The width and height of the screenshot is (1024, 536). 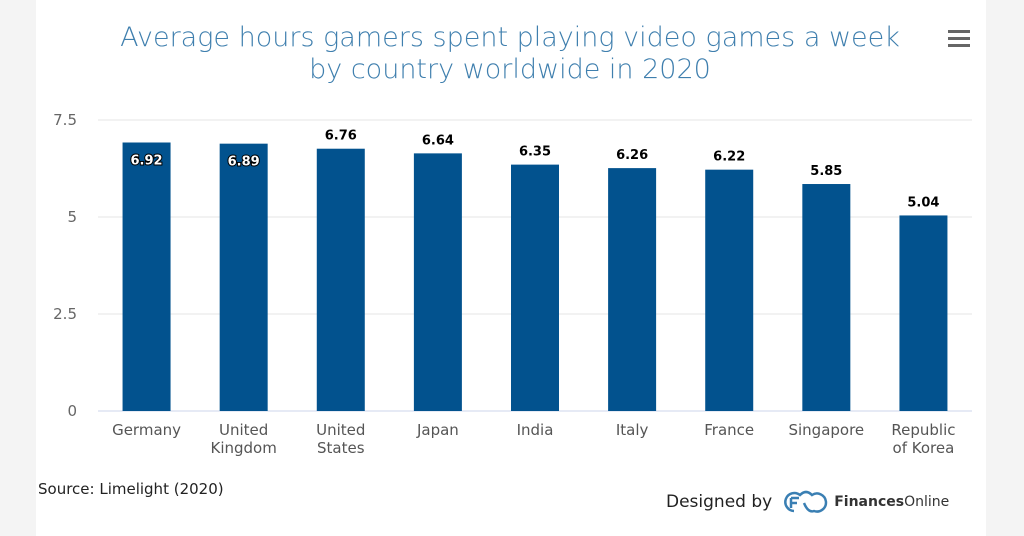 What do you see at coordinates (147, 161) in the screenshot?
I see `data-label: 6.92` at bounding box center [147, 161].